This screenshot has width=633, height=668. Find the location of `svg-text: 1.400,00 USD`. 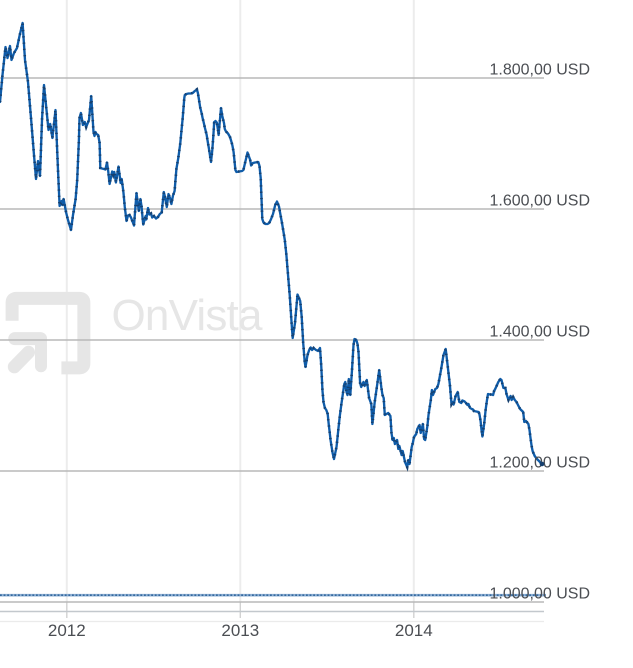

svg-text: 1.400,00 USD is located at coordinates (539, 332).